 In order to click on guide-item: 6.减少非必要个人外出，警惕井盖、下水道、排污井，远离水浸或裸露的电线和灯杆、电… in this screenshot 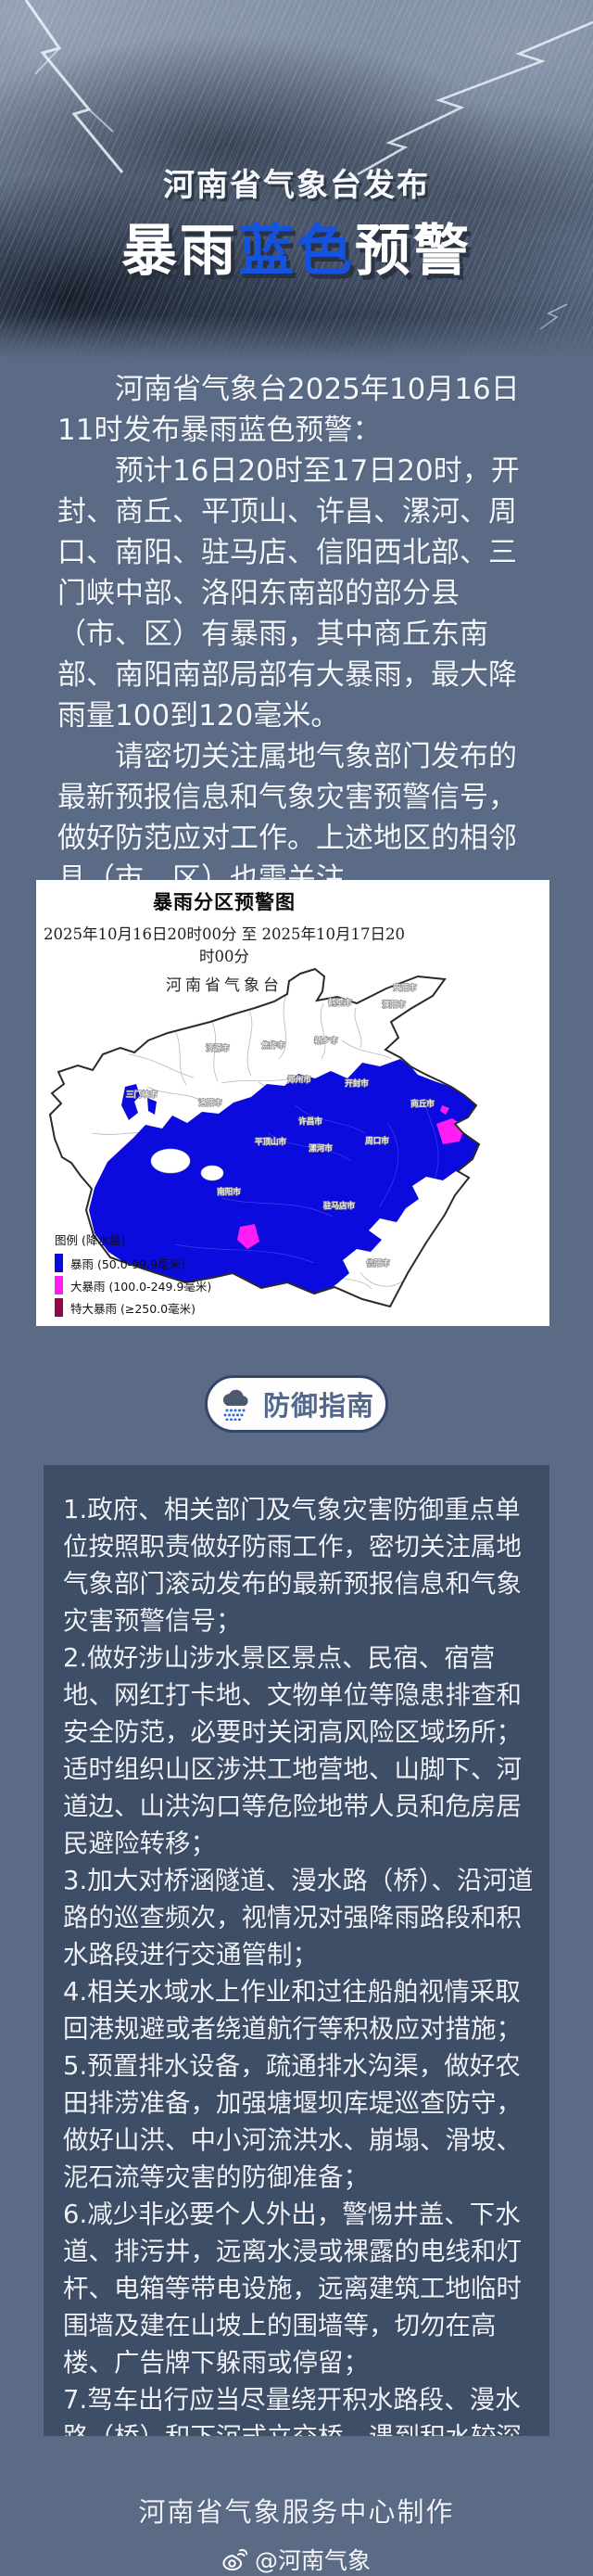, I will do `click(292, 2289)`.